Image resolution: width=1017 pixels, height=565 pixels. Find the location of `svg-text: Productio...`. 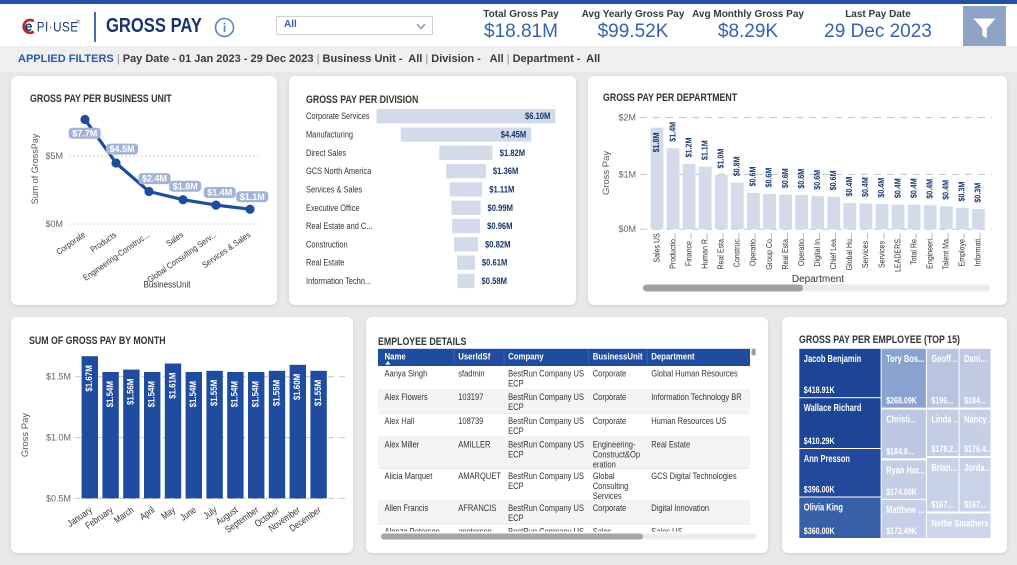

svg-text: Productio... is located at coordinates (673, 251).